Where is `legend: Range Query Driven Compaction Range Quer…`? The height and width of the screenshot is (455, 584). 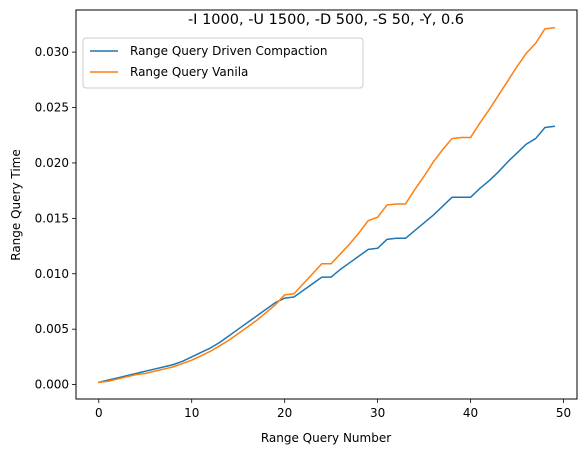 legend: Range Query Driven Compaction Range Quer… is located at coordinates (223, 63).